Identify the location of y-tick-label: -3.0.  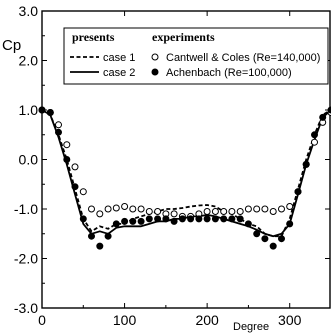
(26, 308).